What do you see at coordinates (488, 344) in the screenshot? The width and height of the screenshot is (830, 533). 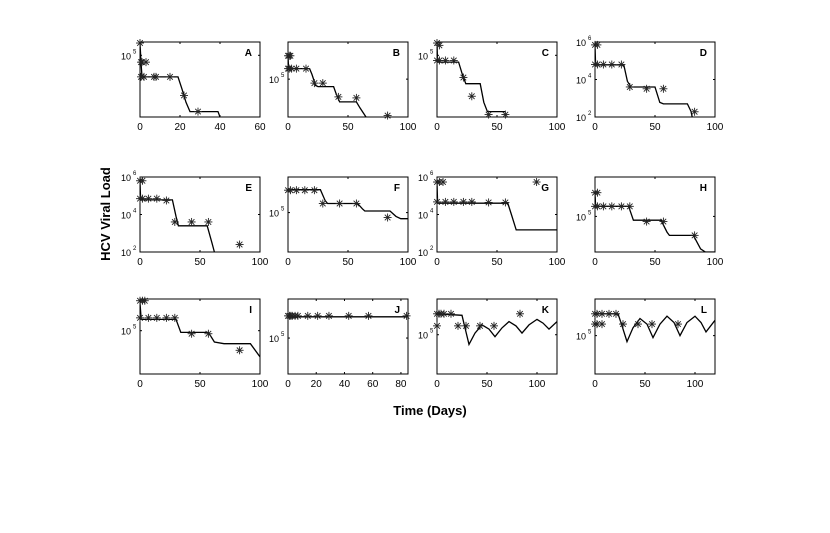 I see `panel-k: 0 50 100 10 5 K` at bounding box center [488, 344].